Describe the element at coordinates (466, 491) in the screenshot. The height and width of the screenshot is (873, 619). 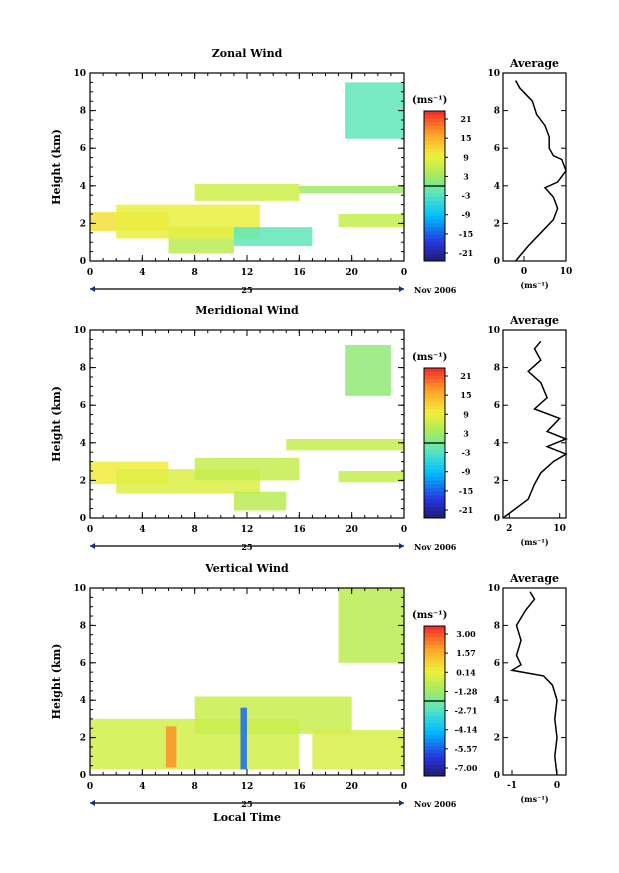
I see `colorbar-label: -15` at that location.